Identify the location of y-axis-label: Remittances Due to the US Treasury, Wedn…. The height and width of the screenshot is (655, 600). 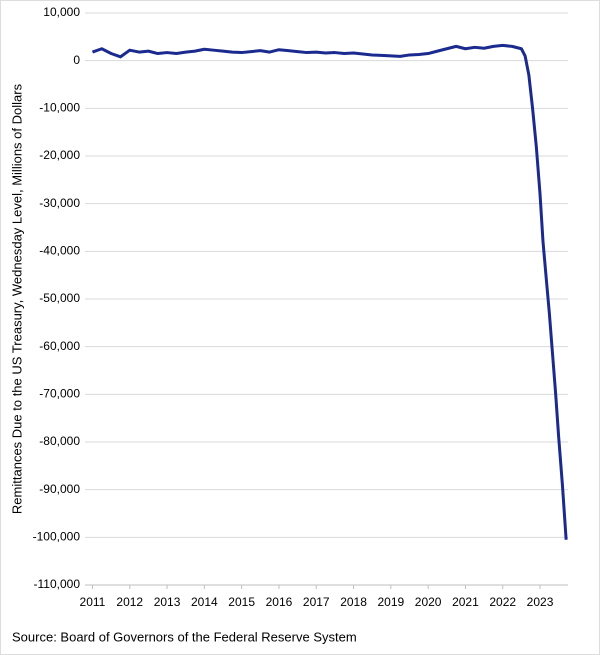
(16, 298).